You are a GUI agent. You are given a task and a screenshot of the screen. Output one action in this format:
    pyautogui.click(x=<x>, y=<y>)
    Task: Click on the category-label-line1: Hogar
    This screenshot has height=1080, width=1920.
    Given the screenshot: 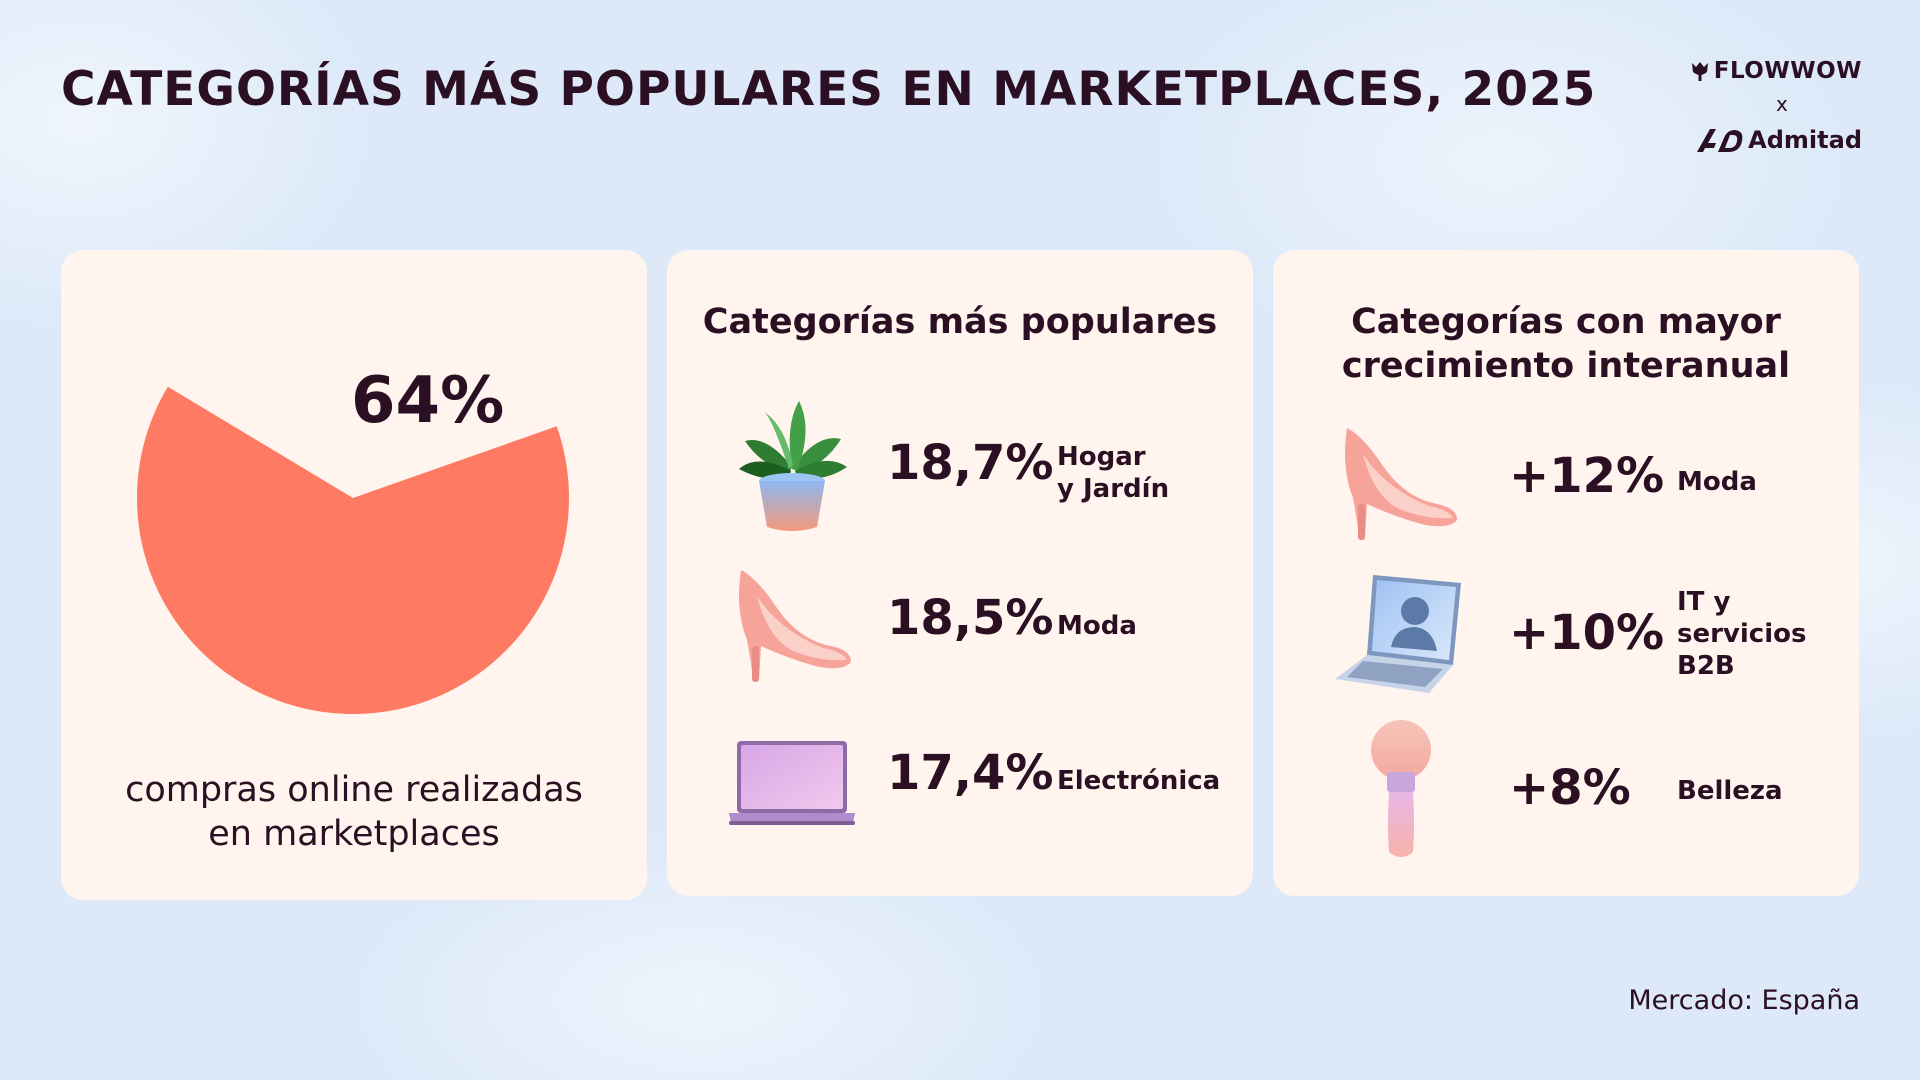 What is the action you would take?
    pyautogui.click(x=1101, y=457)
    